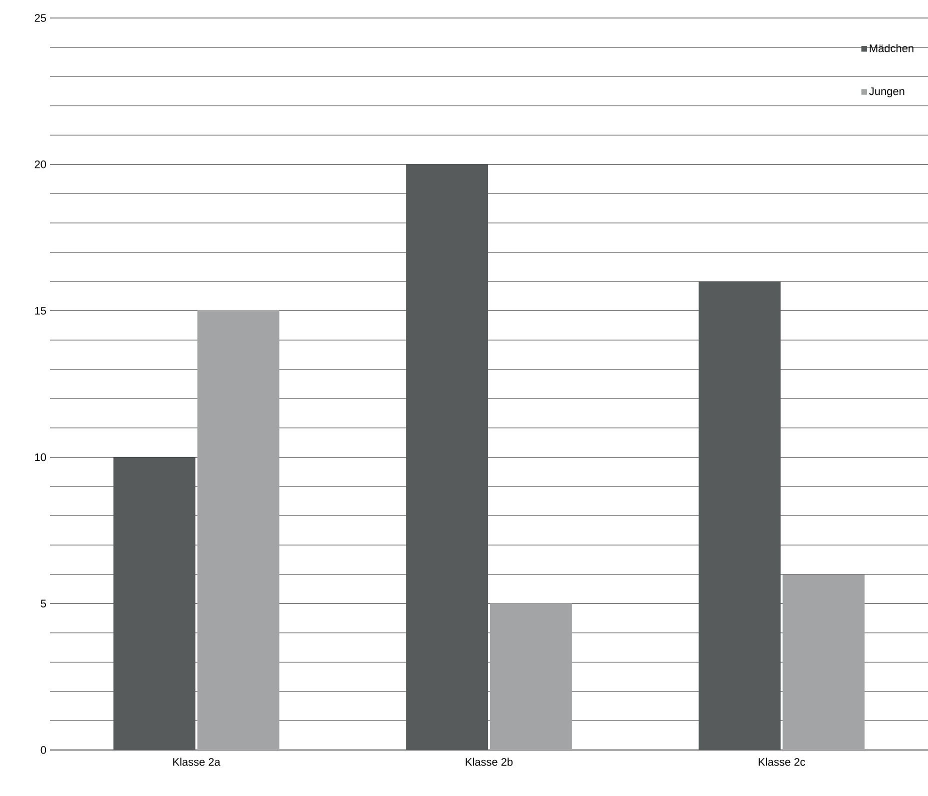 This screenshot has height=796, width=928. Describe the element at coordinates (40, 457) in the screenshot. I see `y-tick-label: 10` at that location.